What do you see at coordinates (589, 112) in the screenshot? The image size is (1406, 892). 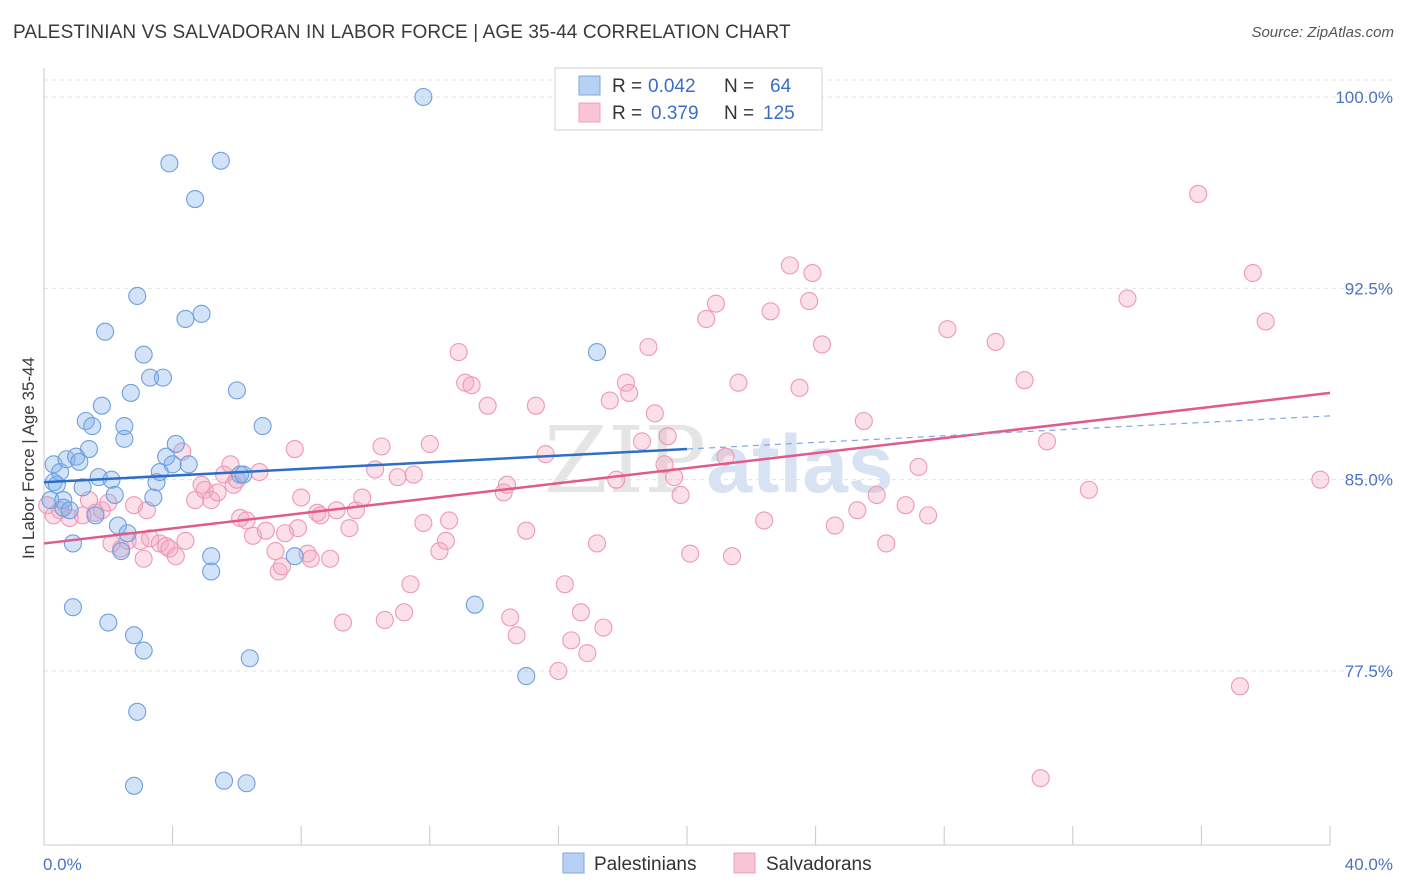 I see `legend-swatch-salvadorans` at bounding box center [589, 112].